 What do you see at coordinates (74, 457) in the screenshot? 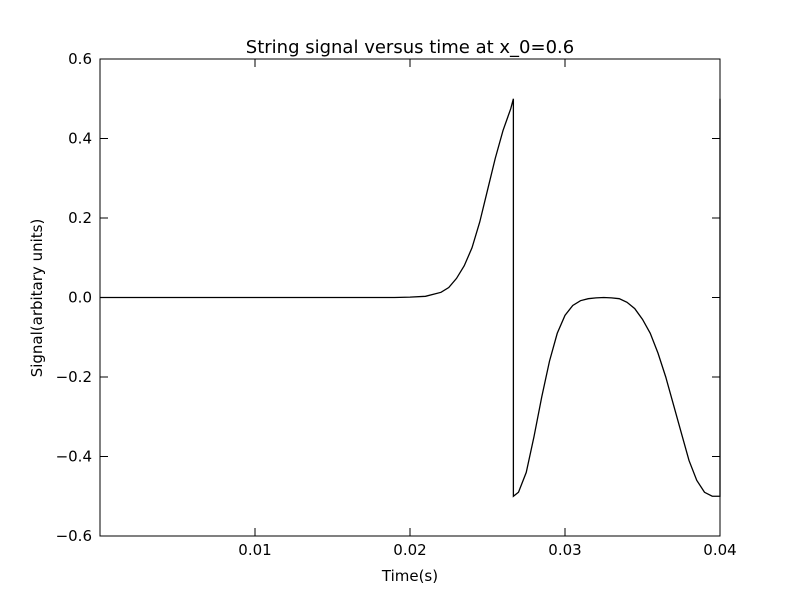
I see `y-tick-label: −0.4` at bounding box center [74, 457].